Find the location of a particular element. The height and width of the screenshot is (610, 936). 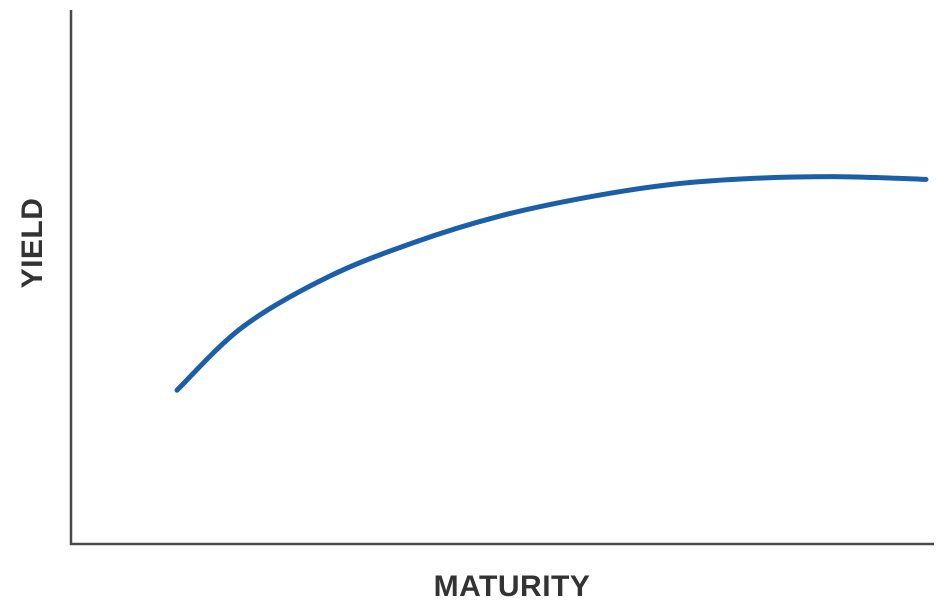

y-axis-label: YIELD is located at coordinates (32, 243).